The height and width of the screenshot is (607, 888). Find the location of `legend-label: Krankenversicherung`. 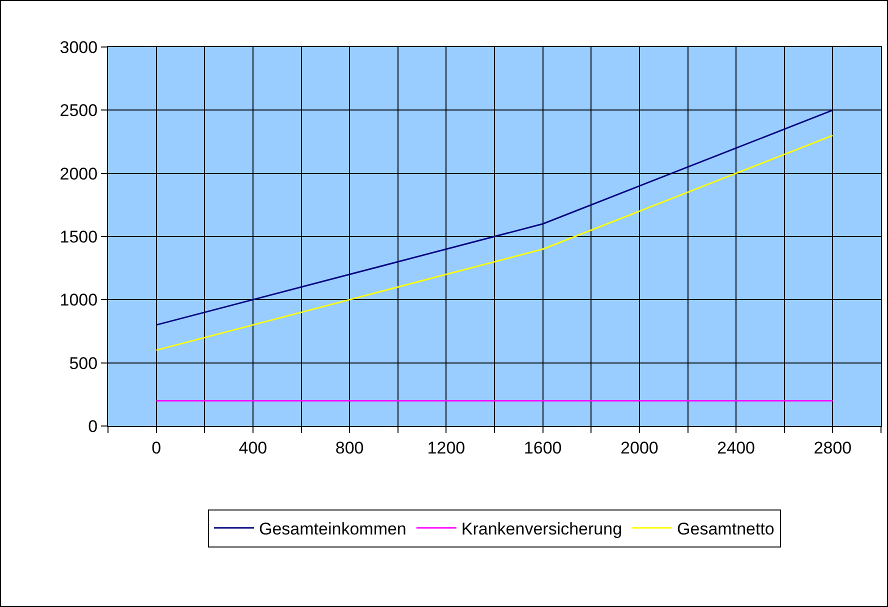

legend-label: Krankenversicherung is located at coordinates (541, 529).